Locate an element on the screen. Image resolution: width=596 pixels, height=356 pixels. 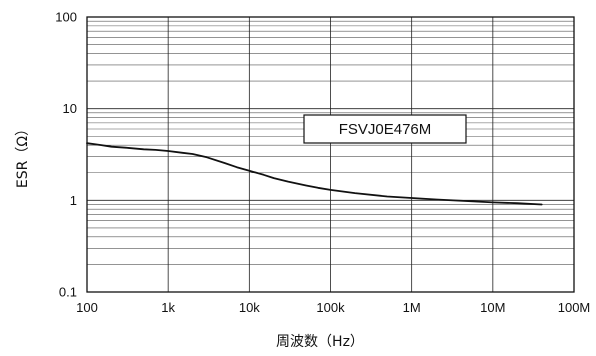
x-axis-title: 周波数（Hz） is located at coordinates (320, 342).